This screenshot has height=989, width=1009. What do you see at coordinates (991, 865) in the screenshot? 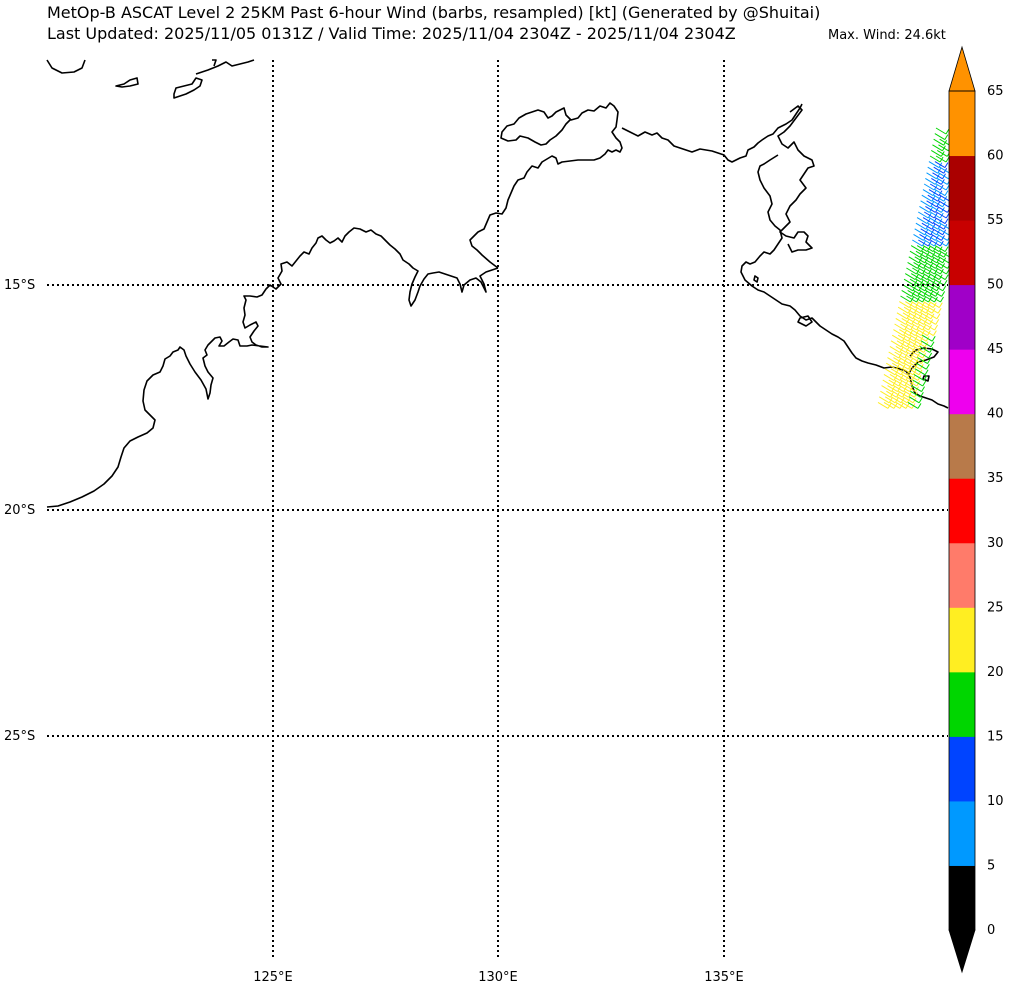
I see `colorbar-tick-label: 5` at bounding box center [991, 865].